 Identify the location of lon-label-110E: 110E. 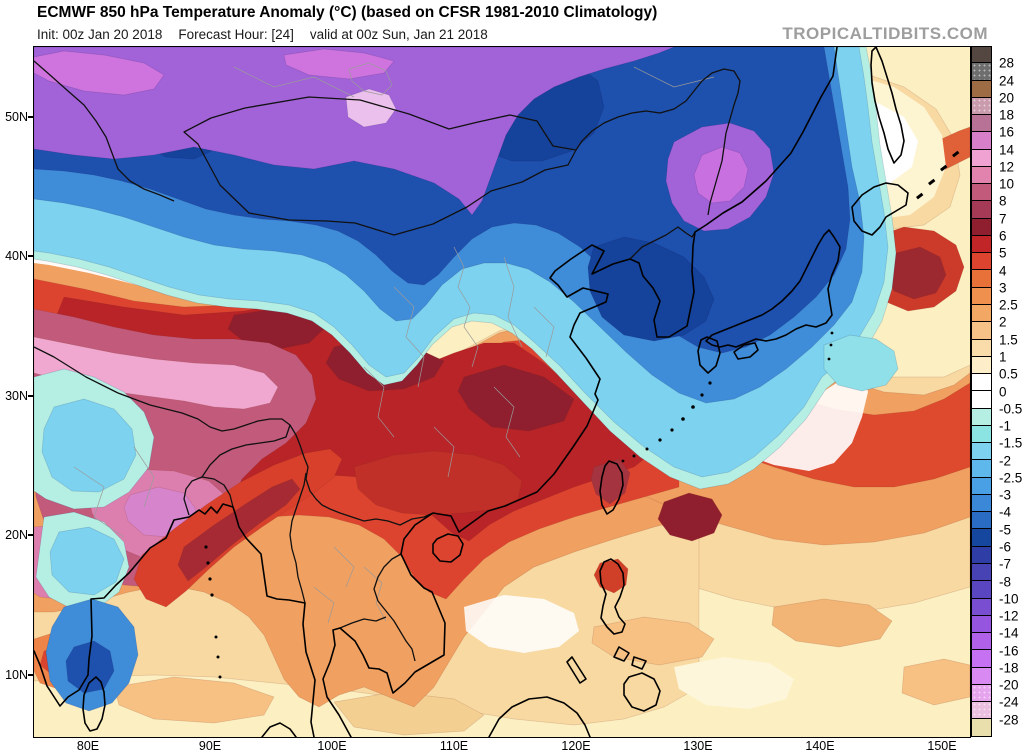
(454, 746).